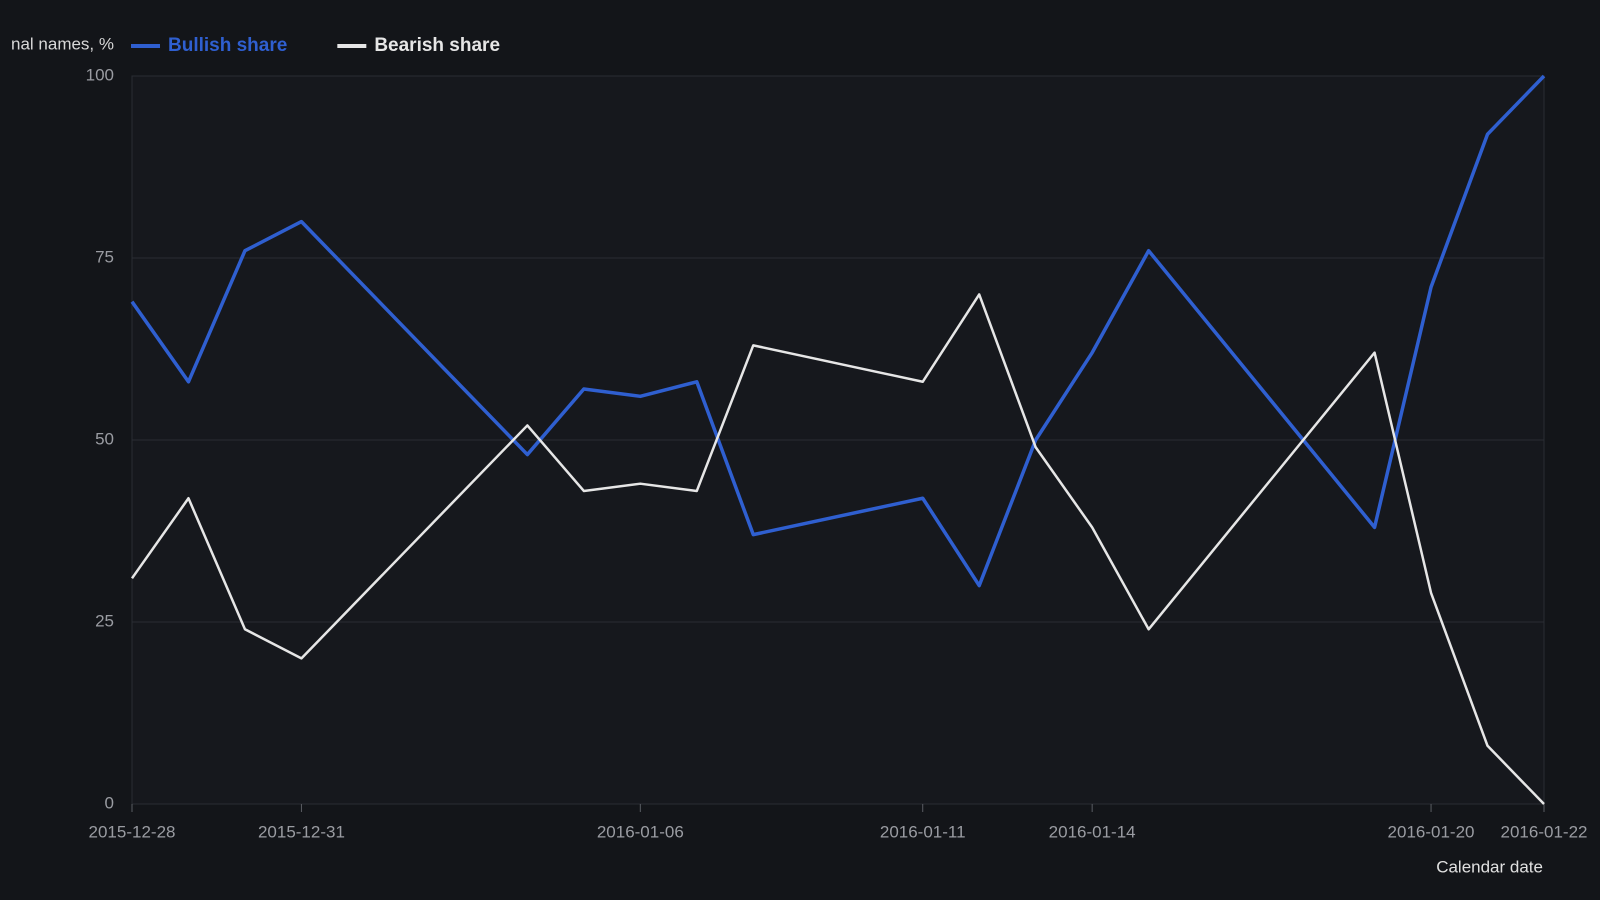 This screenshot has height=900, width=1600. Describe the element at coordinates (62, 43) in the screenshot. I see `y-axis-title: nal names, %` at that location.